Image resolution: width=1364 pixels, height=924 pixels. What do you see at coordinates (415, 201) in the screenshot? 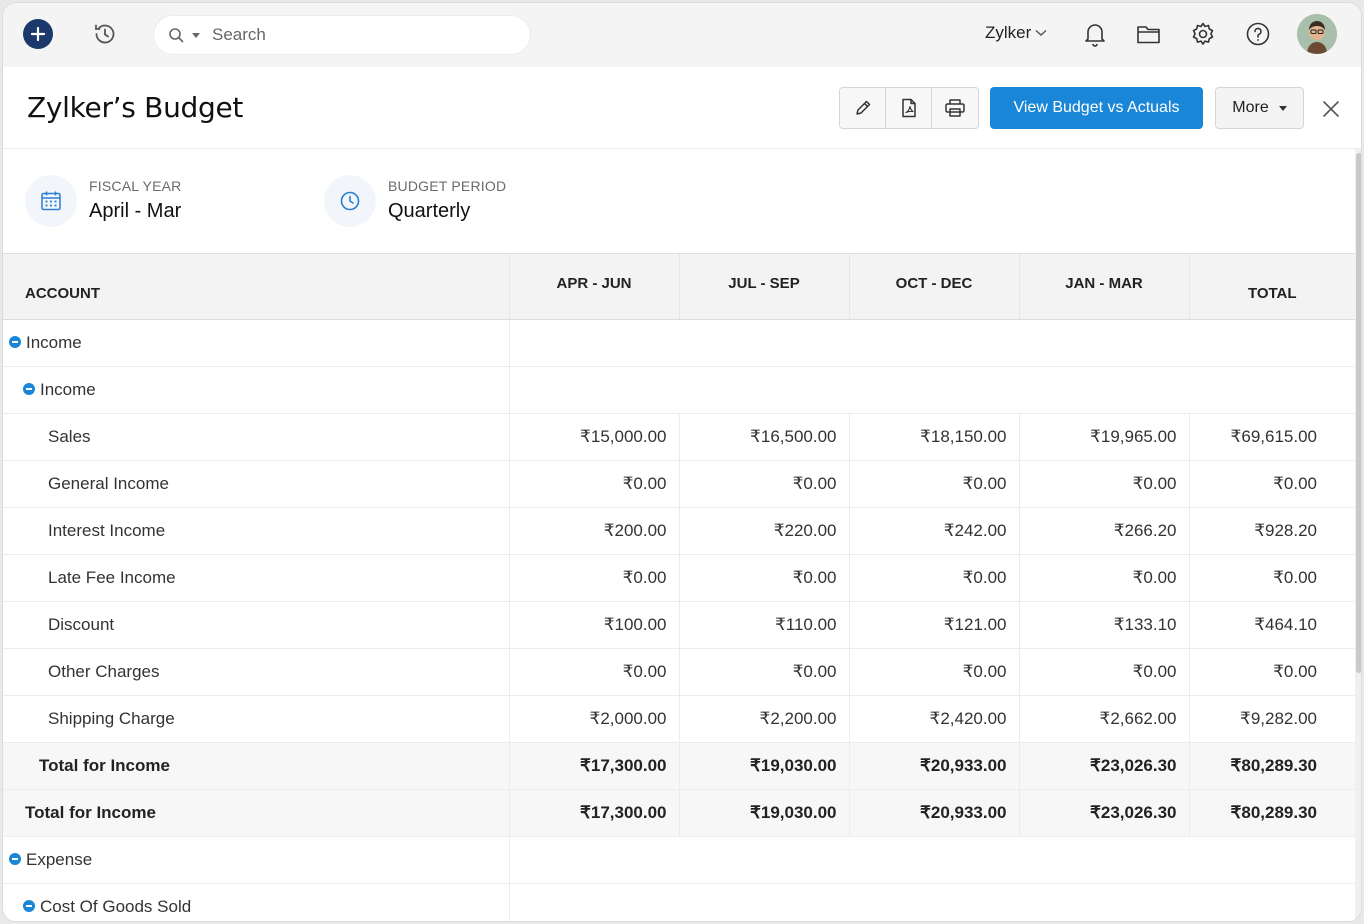
I see `budget-period-block: BUDGET PERIOD Quarterly` at bounding box center [415, 201].